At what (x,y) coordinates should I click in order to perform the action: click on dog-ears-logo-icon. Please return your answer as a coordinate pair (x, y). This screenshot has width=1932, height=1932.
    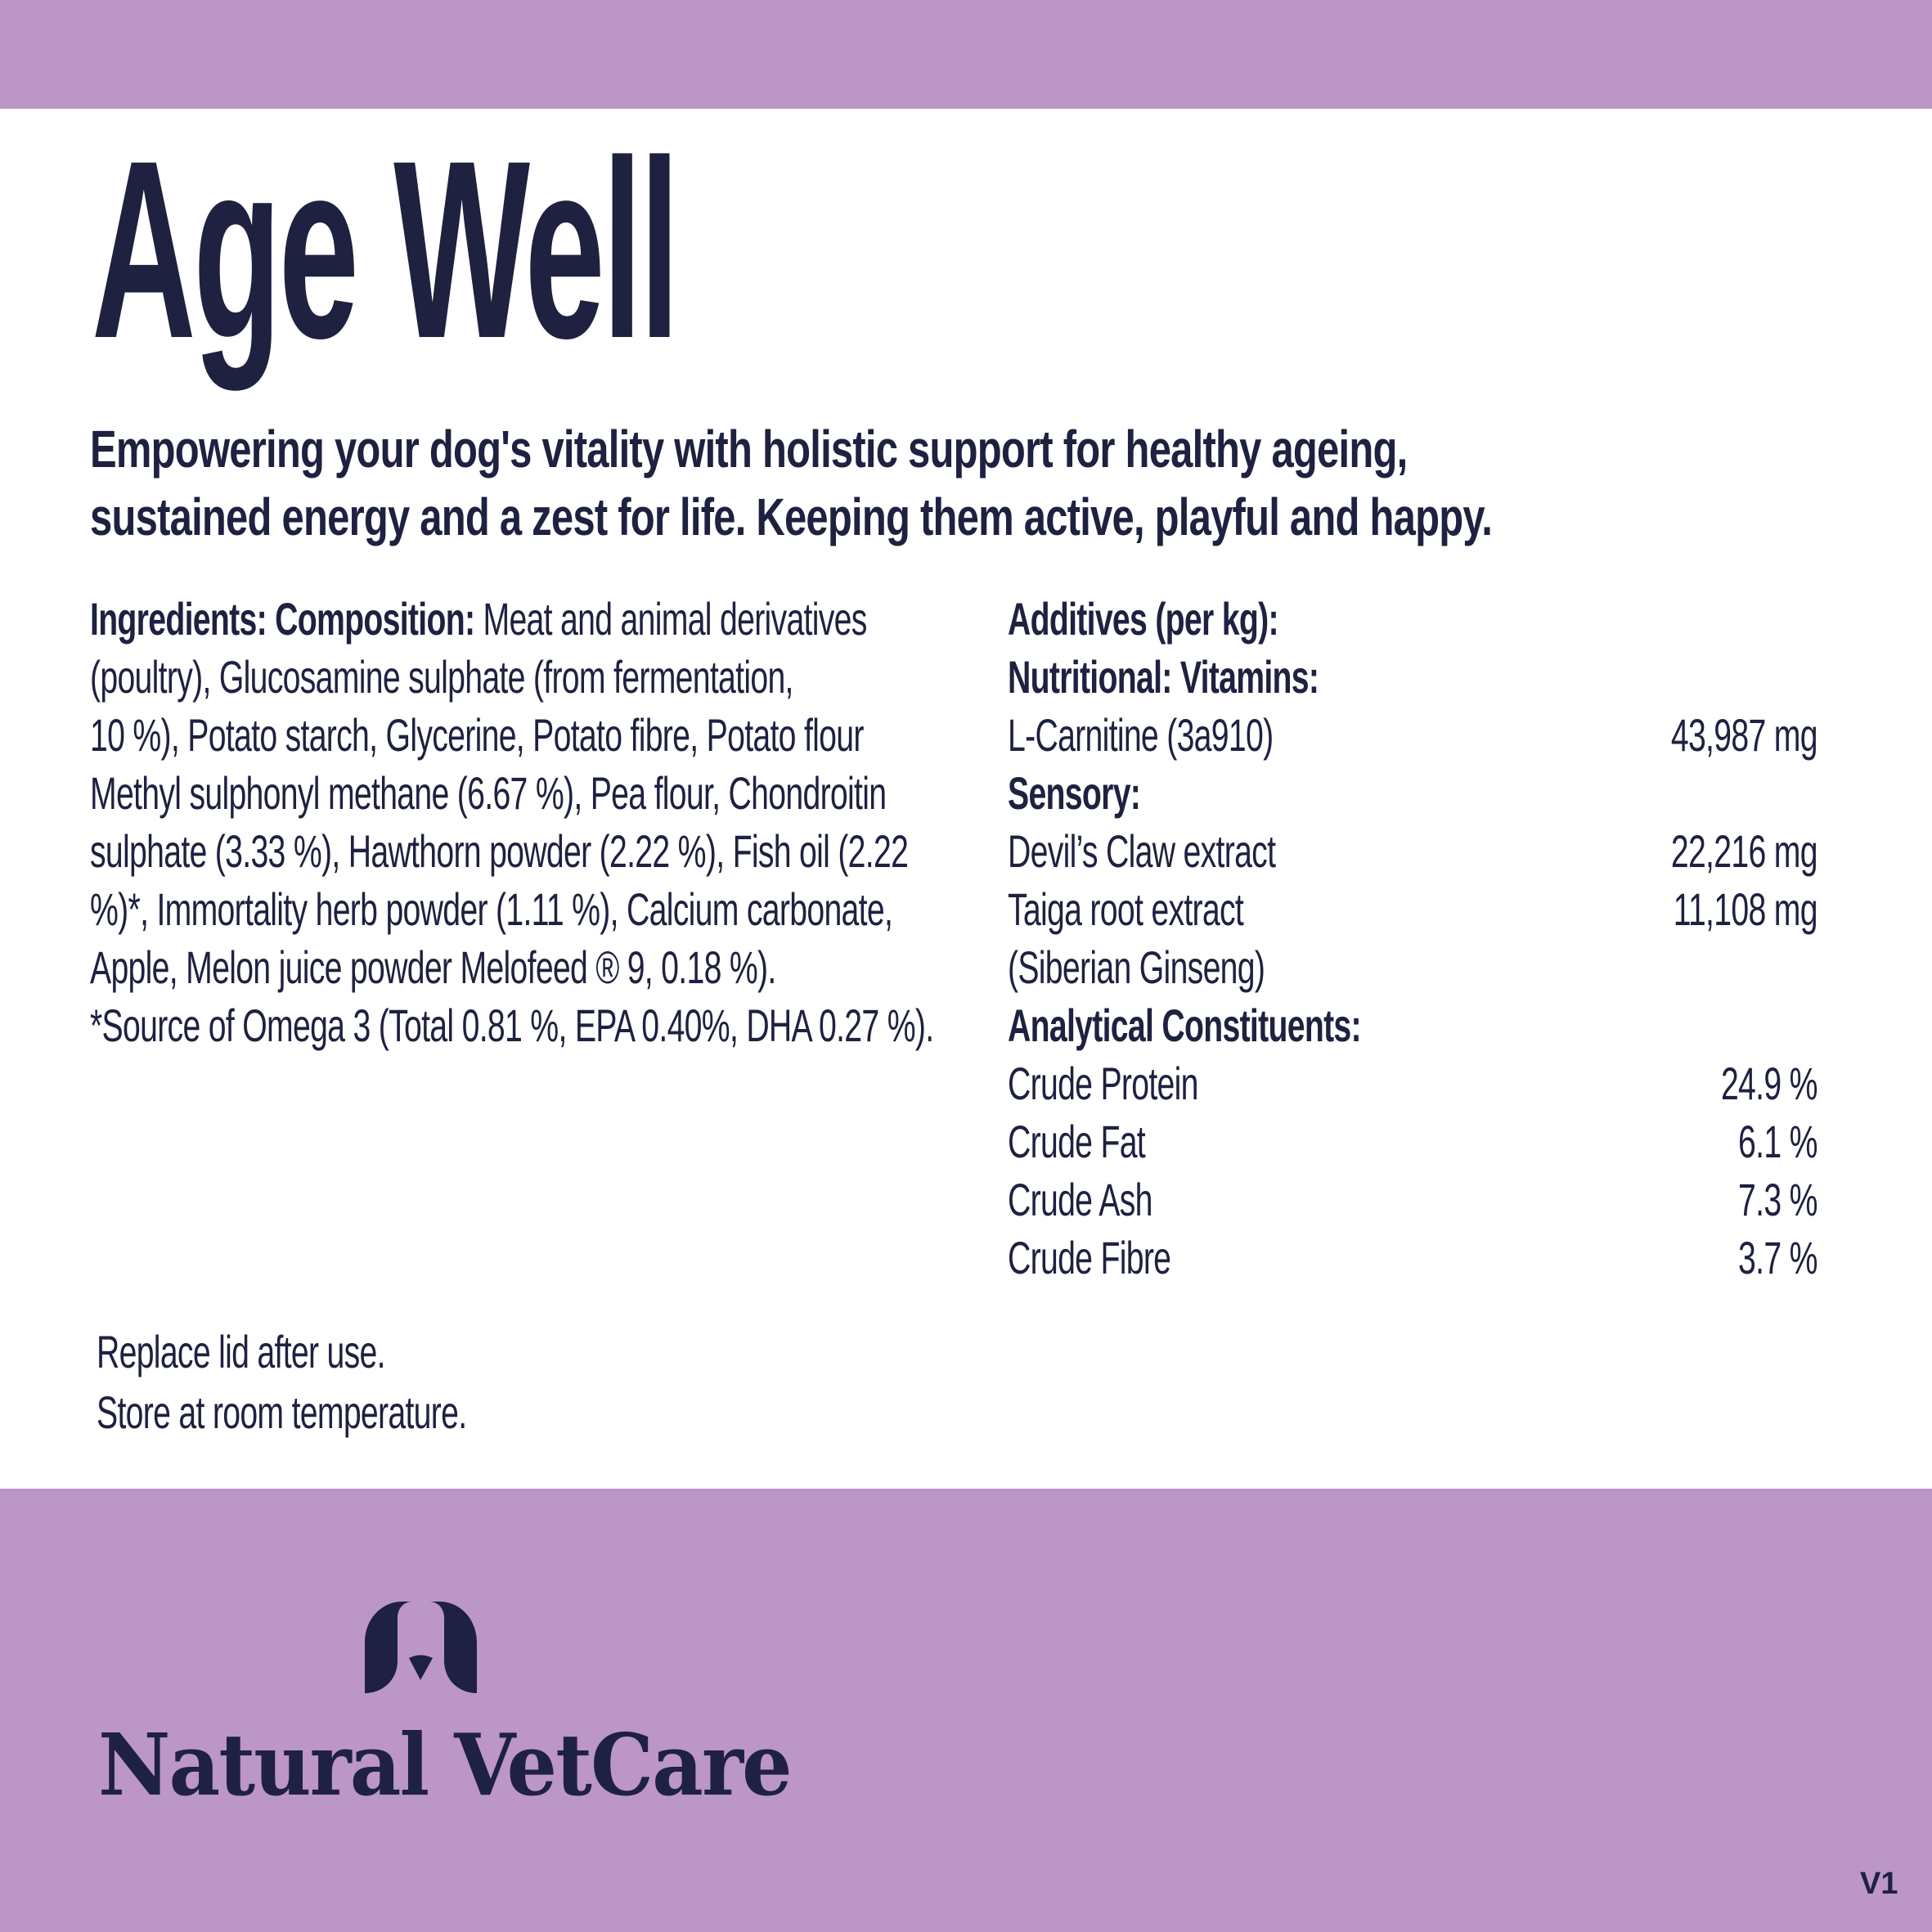
    Looking at the image, I should click on (421, 1648).